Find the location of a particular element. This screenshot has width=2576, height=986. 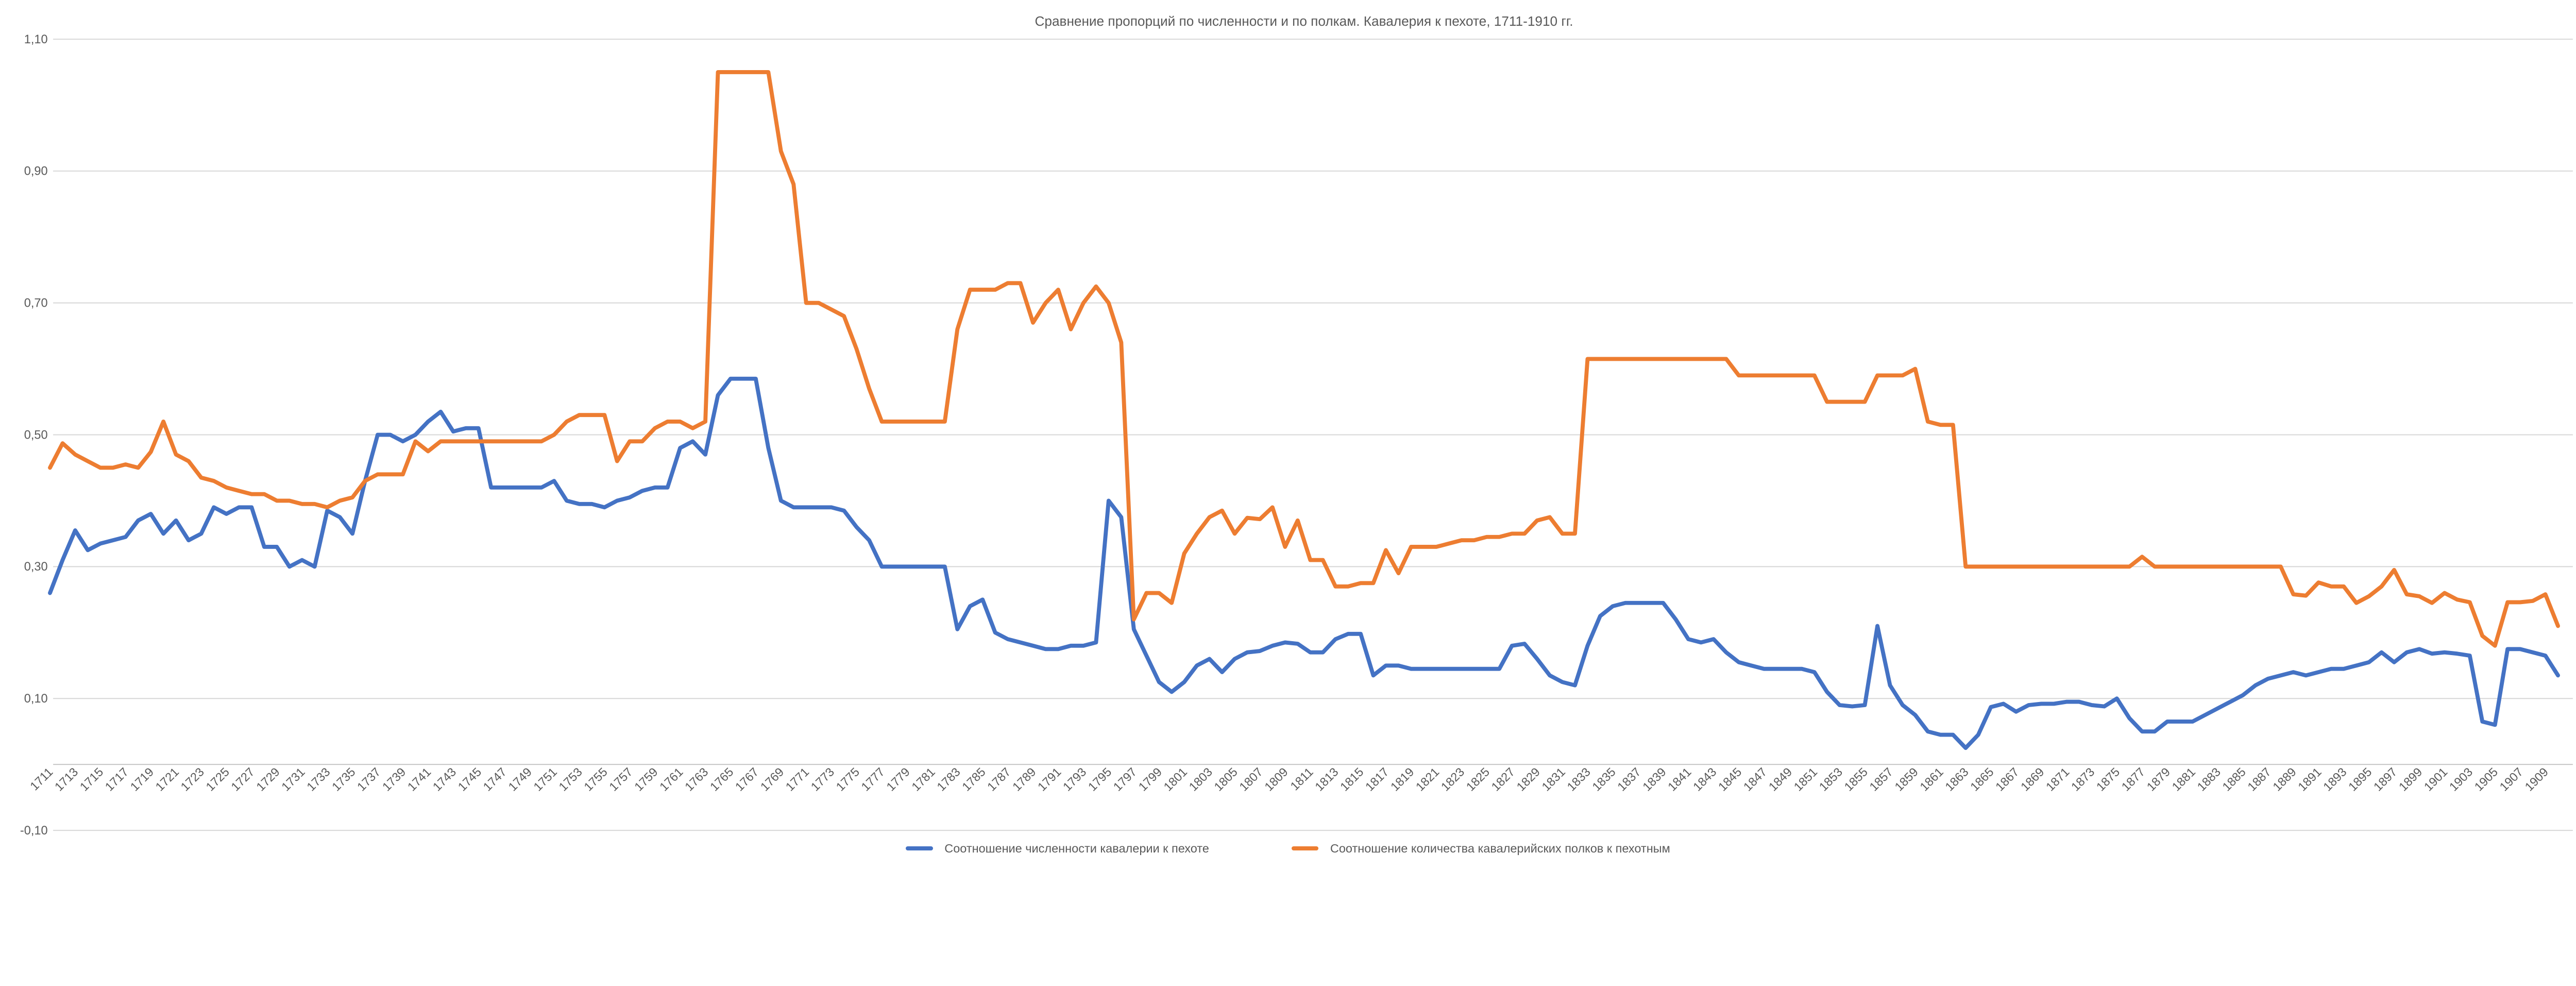

y-axis-labels: 1,10 0,90 0,70 0,50 0,30 0,10 -0,10 is located at coordinates (34, 435).